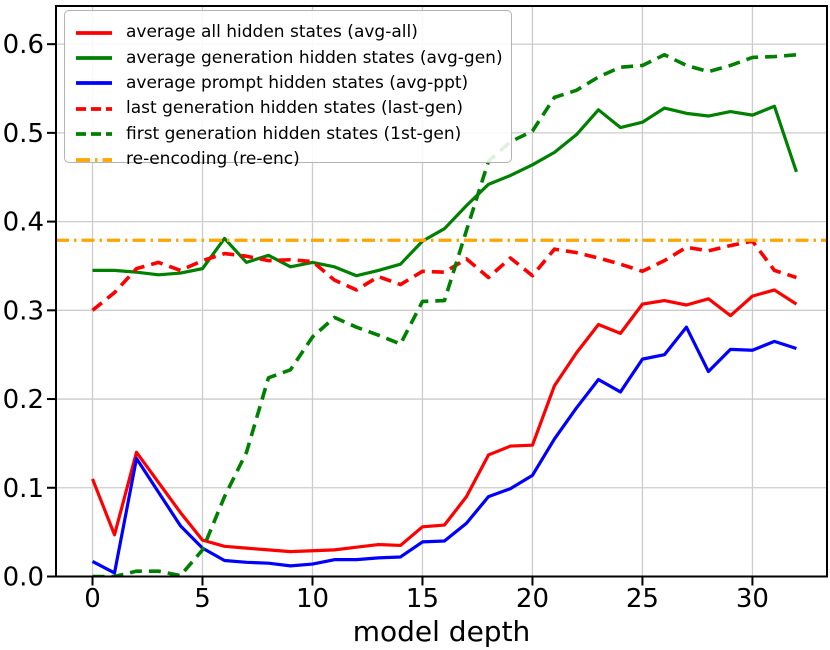  Describe the element at coordinates (297, 82) in the screenshot. I see `legend-label: average prompt hidden states (avg-ppt)` at that location.